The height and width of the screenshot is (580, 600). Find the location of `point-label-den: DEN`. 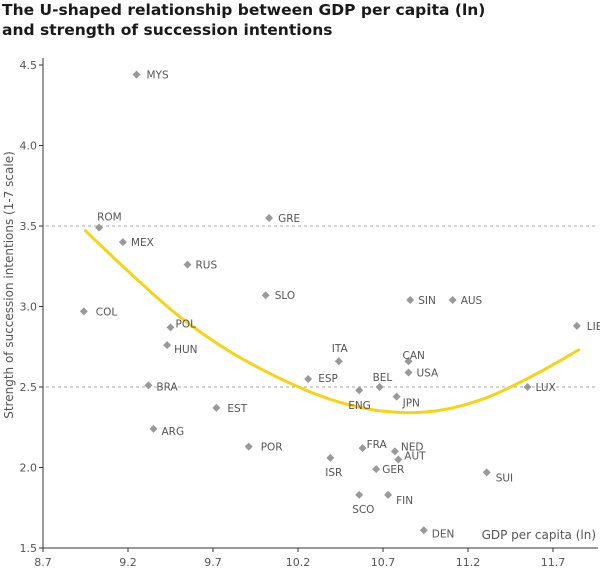

point-label-den: DEN is located at coordinates (443, 534).